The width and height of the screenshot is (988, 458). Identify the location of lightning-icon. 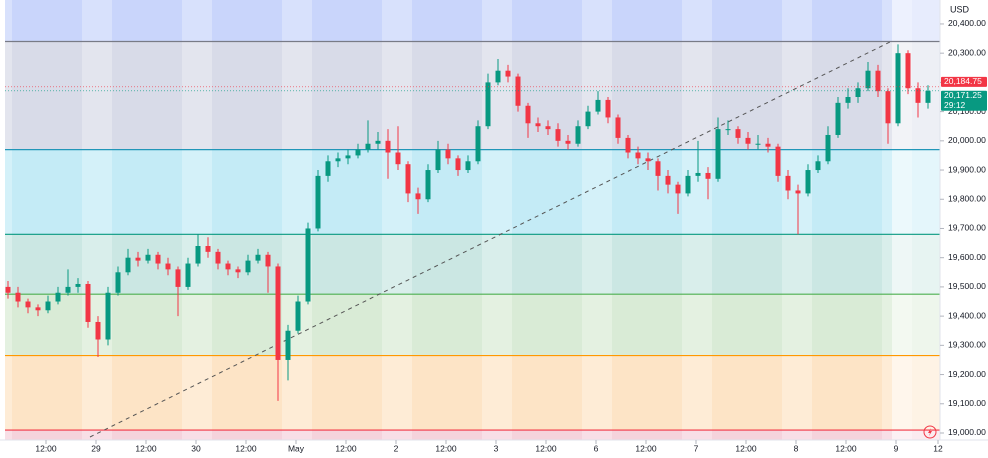
(930, 432).